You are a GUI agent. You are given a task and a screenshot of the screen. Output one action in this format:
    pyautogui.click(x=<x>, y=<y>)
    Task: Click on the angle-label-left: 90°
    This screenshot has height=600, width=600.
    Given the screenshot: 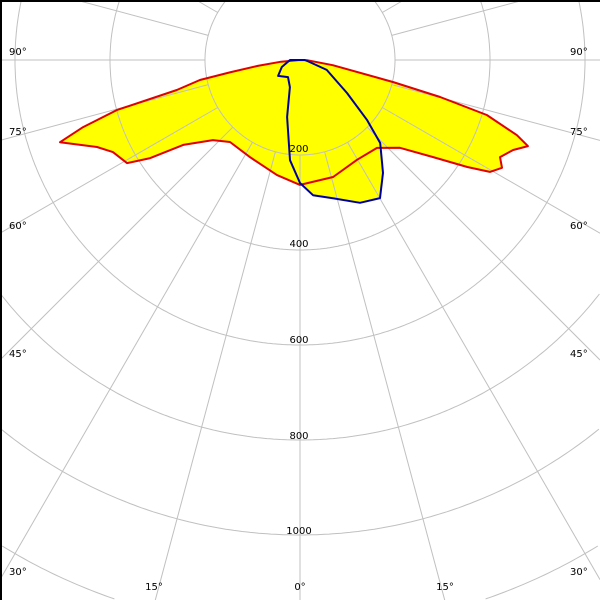 What is the action you would take?
    pyautogui.click(x=18, y=52)
    